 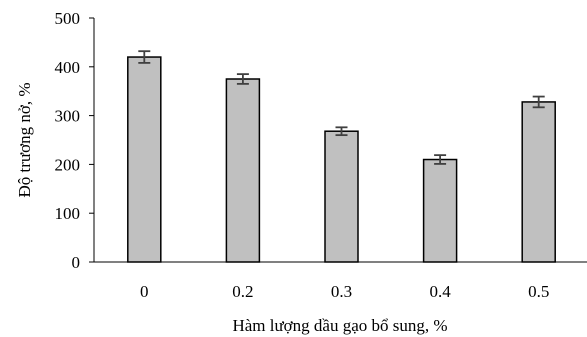 What do you see at coordinates (243, 170) in the screenshot?
I see `bar-0.2` at bounding box center [243, 170].